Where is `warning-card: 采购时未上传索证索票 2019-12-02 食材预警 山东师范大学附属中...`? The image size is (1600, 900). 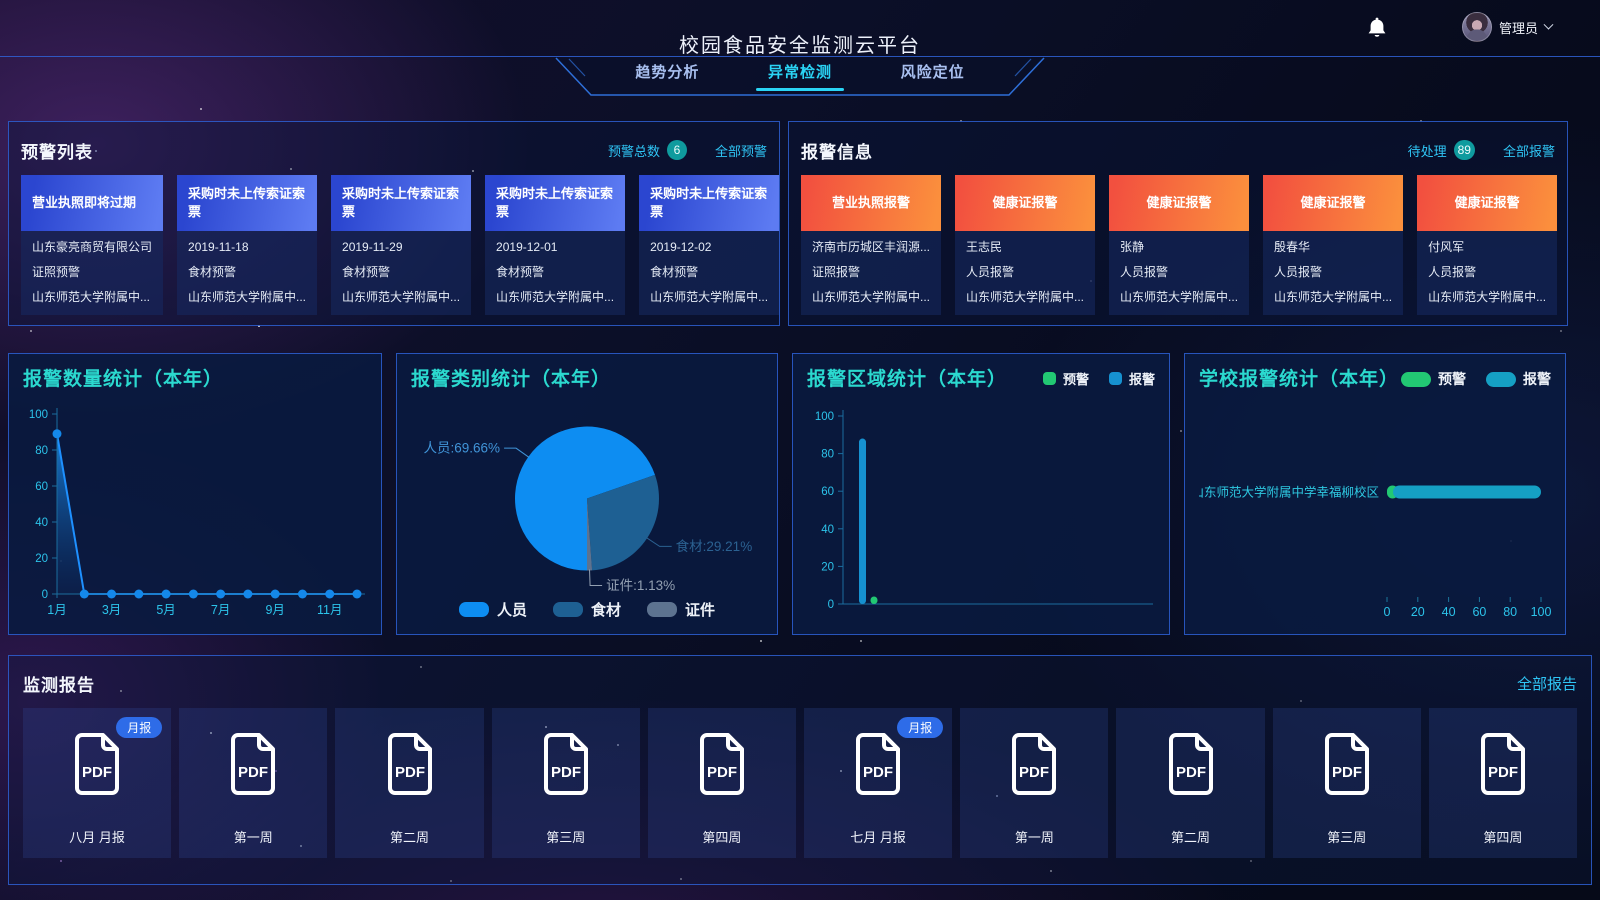 warning-card: 采购时未上传索证索票 2019-12-02 食材预警 山东师范大学附属中... is located at coordinates (709, 245).